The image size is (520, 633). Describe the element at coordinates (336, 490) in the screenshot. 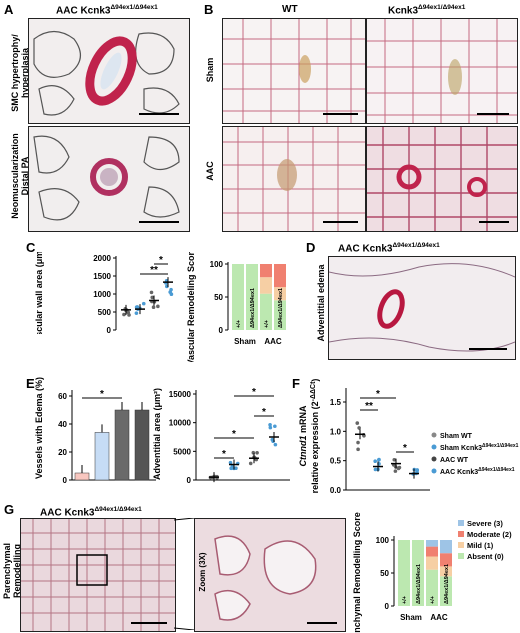

I see `chart-f-tick-label: 0.0` at that location.